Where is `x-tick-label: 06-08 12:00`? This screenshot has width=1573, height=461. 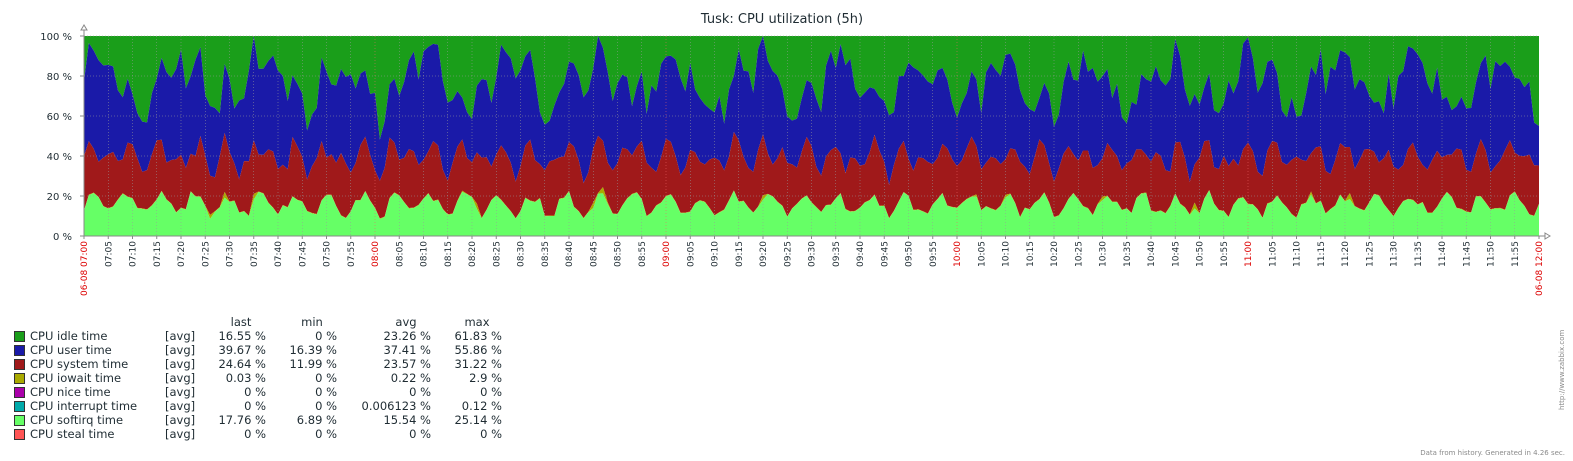 x-tick-label: 06-08 12:00 is located at coordinates (1540, 268).